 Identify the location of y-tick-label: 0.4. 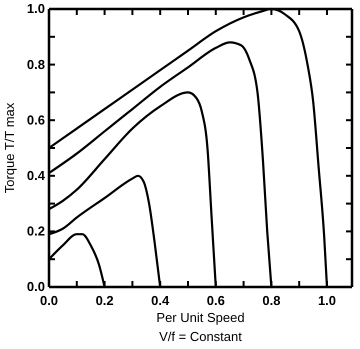
(36, 175).